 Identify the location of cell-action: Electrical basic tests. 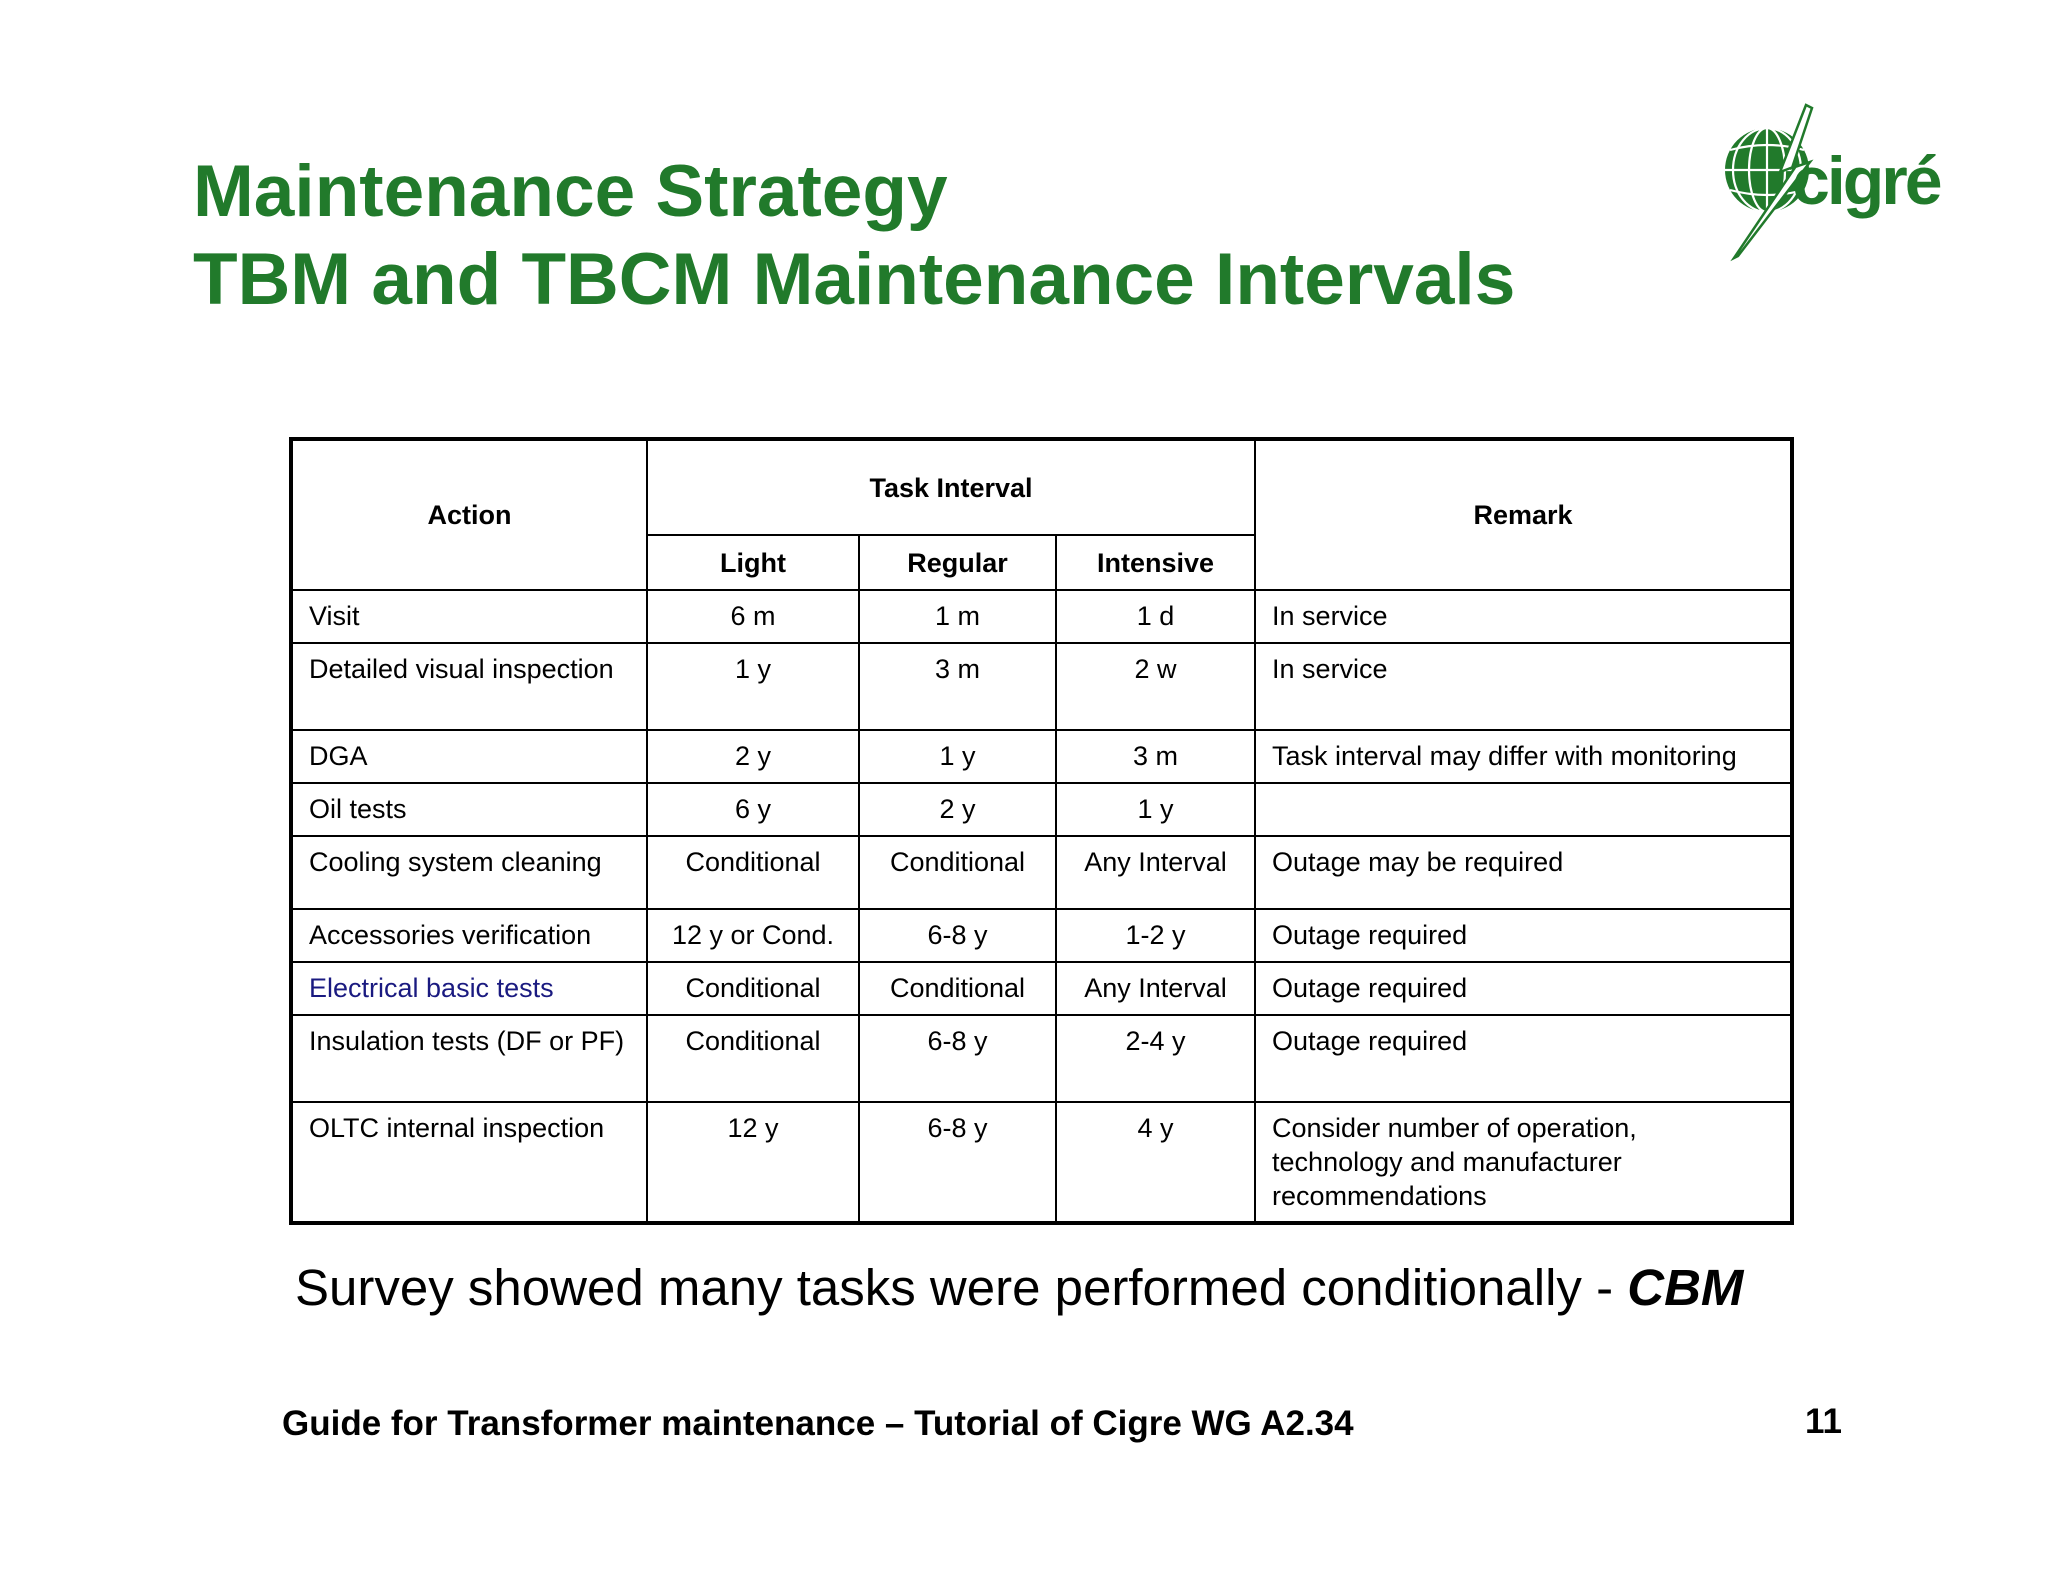
(469, 988).